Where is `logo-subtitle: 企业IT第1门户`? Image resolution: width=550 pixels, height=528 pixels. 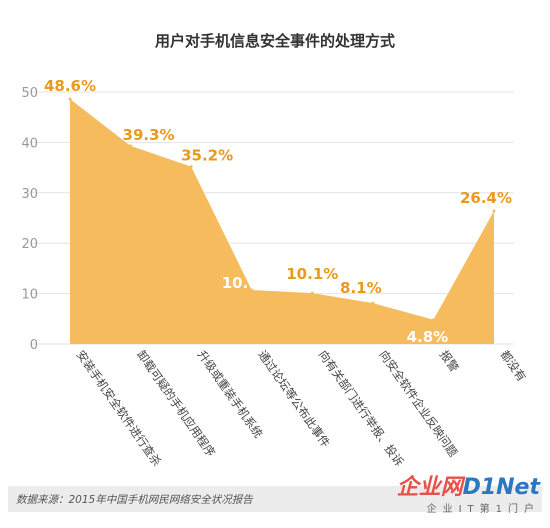 logo-subtitle: 企业IT第1门户 is located at coordinates (483, 509).